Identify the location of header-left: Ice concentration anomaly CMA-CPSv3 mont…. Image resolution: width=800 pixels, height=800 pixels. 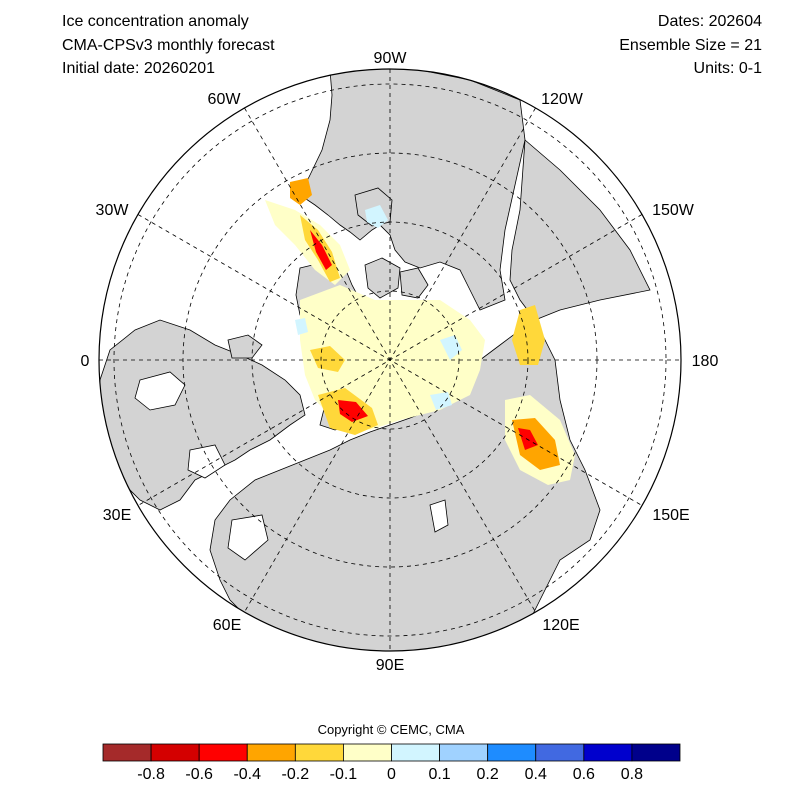
(168, 47).